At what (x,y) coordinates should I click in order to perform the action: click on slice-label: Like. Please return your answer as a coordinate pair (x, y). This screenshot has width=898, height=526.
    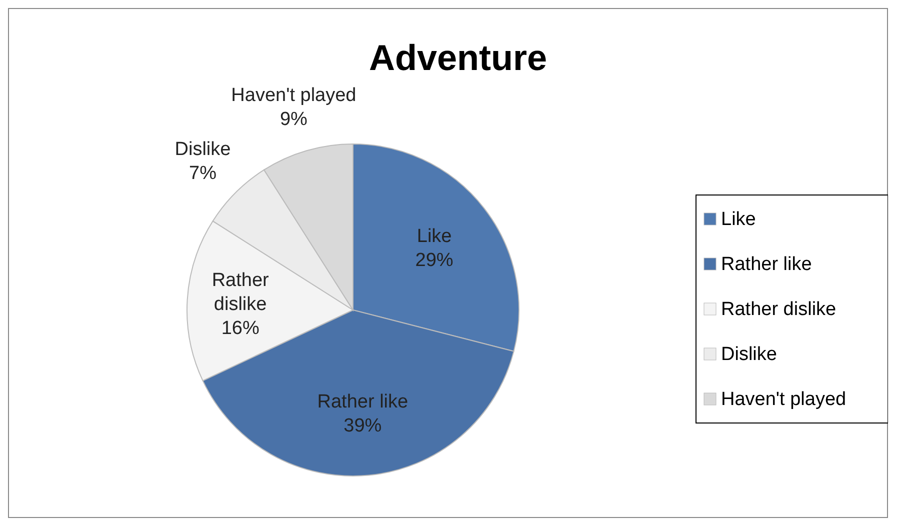
    Looking at the image, I should click on (434, 236).